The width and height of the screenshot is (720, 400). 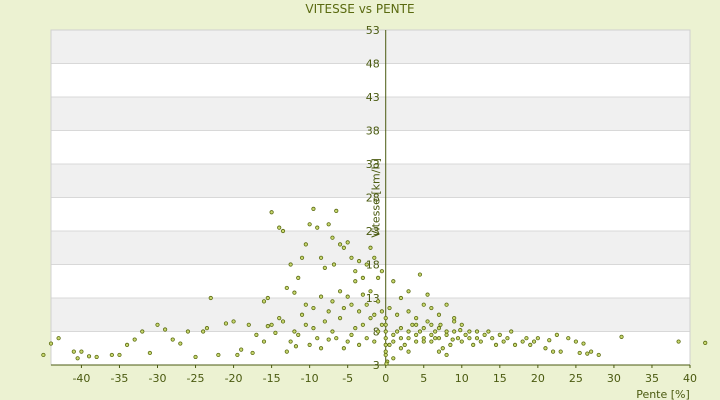 I want to click on x-tick-label: 35, so click(x=652, y=378).